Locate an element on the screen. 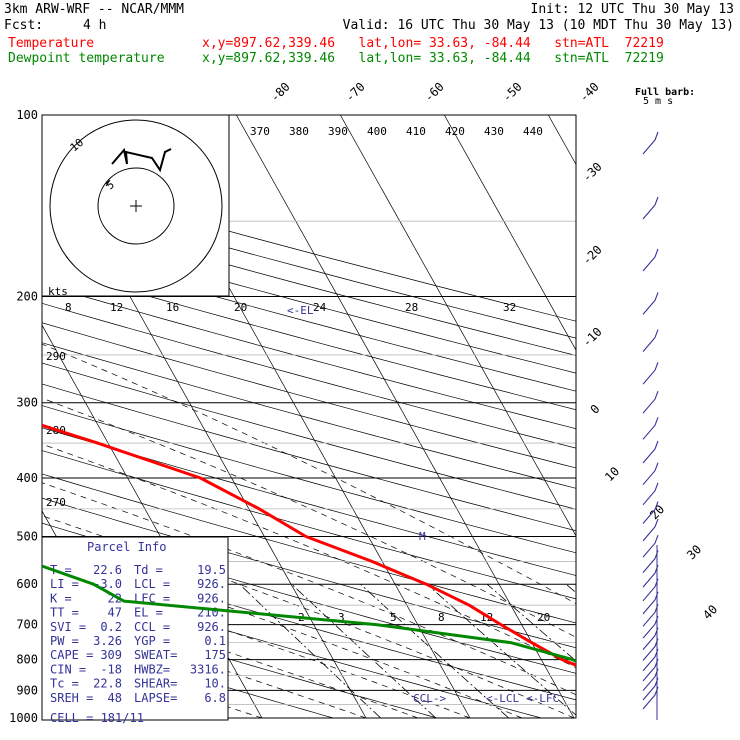  legend-temperature: Temperature is located at coordinates (51, 43).